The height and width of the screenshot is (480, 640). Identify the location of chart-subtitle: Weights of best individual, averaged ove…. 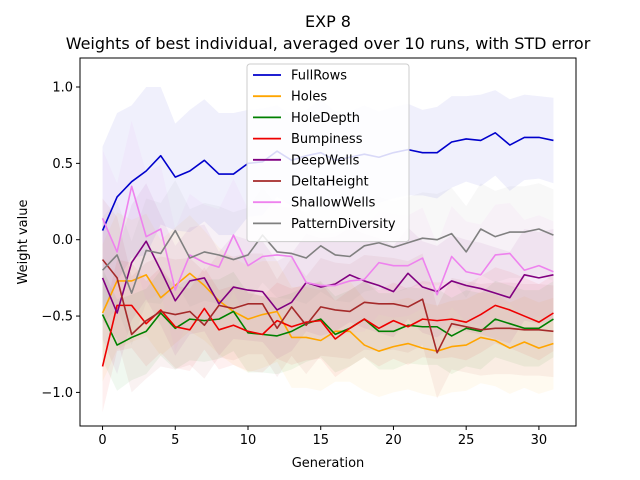
(328, 43).